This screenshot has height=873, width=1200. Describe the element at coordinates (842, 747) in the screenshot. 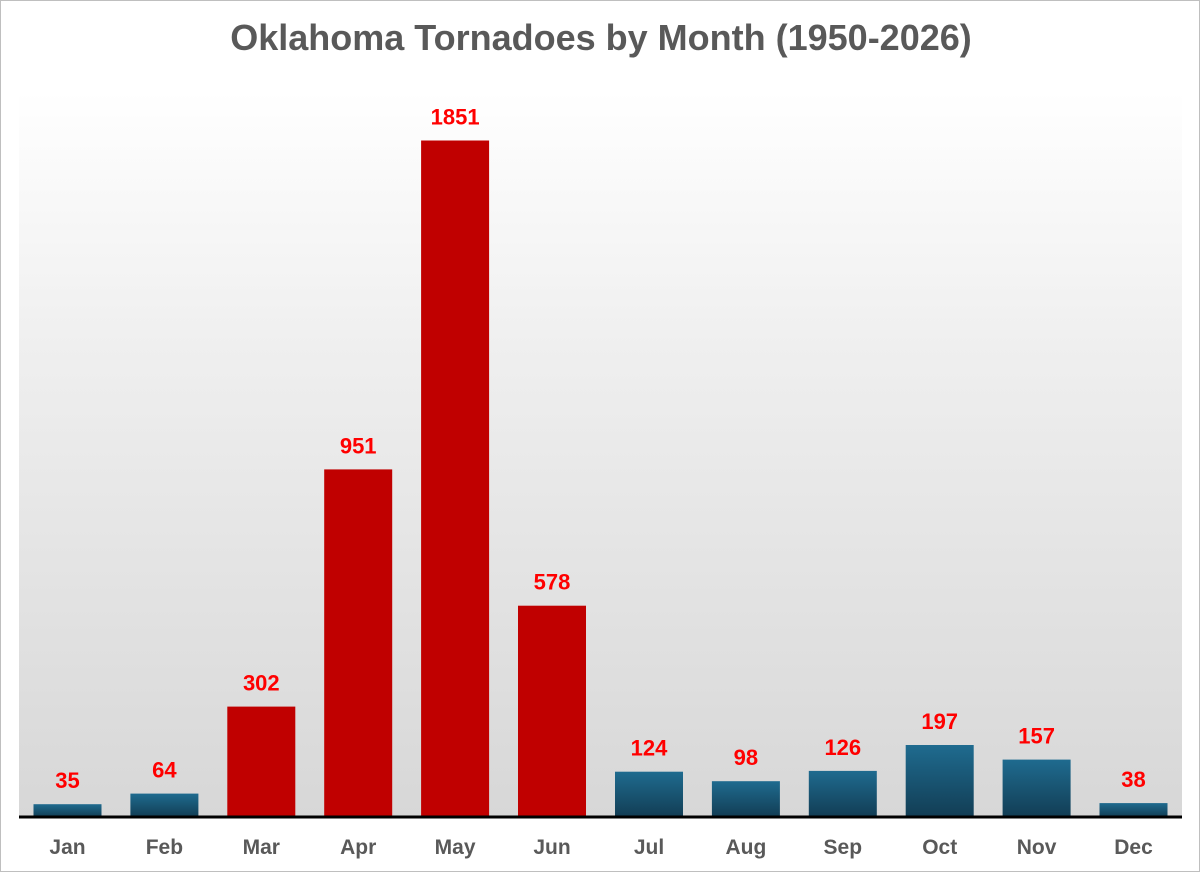

I see `data-label-sep: 126` at that location.